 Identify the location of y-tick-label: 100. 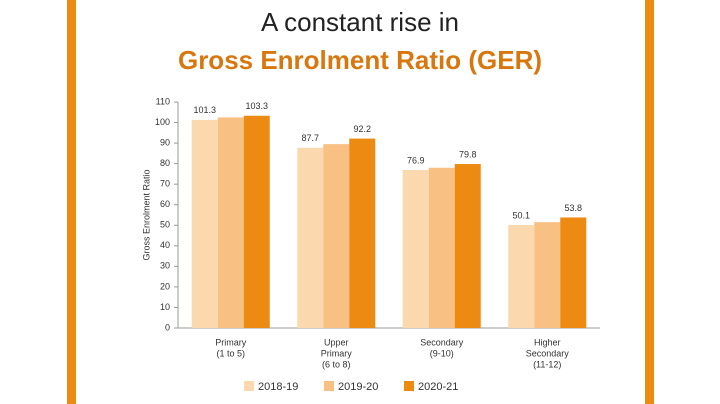
(162, 122).